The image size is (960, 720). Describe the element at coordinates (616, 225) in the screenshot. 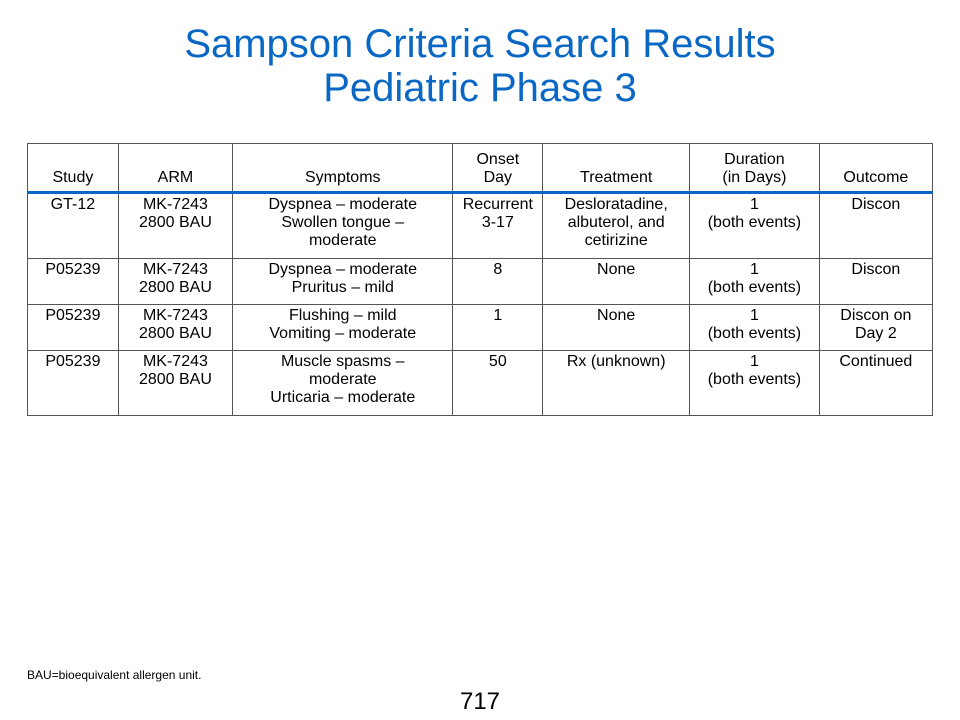

I see `cell-treatment: Desloratadine, albuterol, and cetirizine` at that location.